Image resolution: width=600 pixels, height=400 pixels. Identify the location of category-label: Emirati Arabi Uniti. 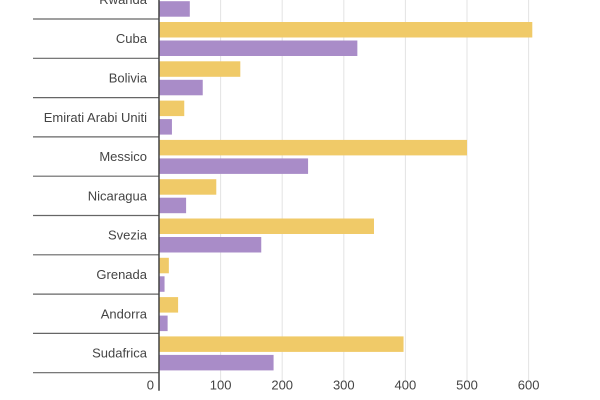
(95, 117).